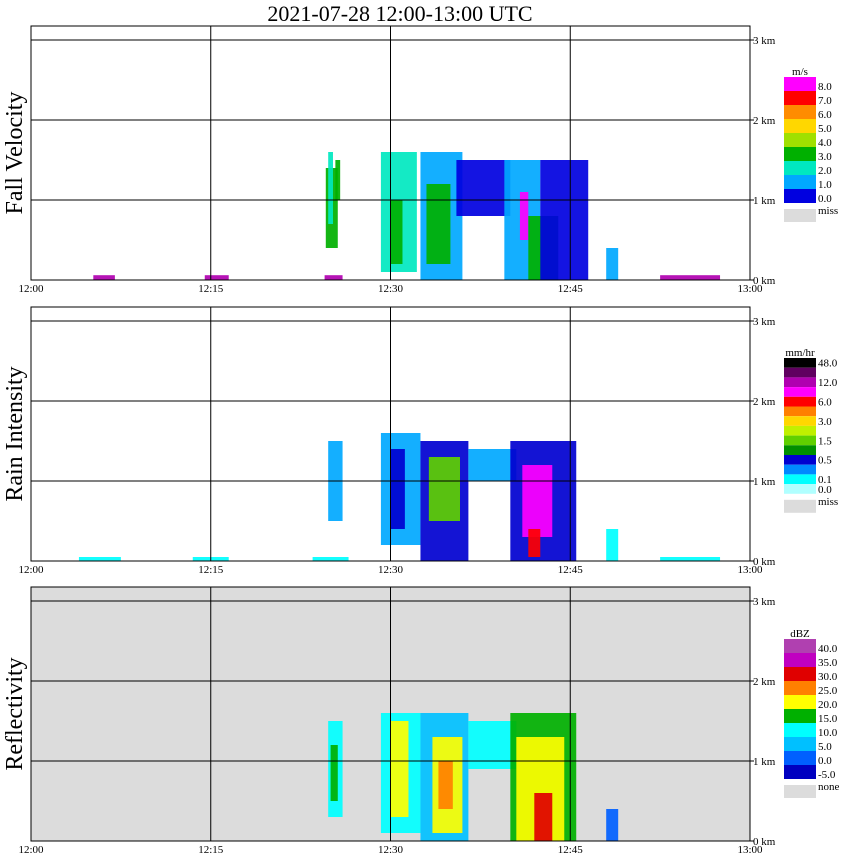 The width and height of the screenshot is (850, 868). I want to click on chart-title: 2021-07-28 12:00-13:00 UTC, so click(400, 13).